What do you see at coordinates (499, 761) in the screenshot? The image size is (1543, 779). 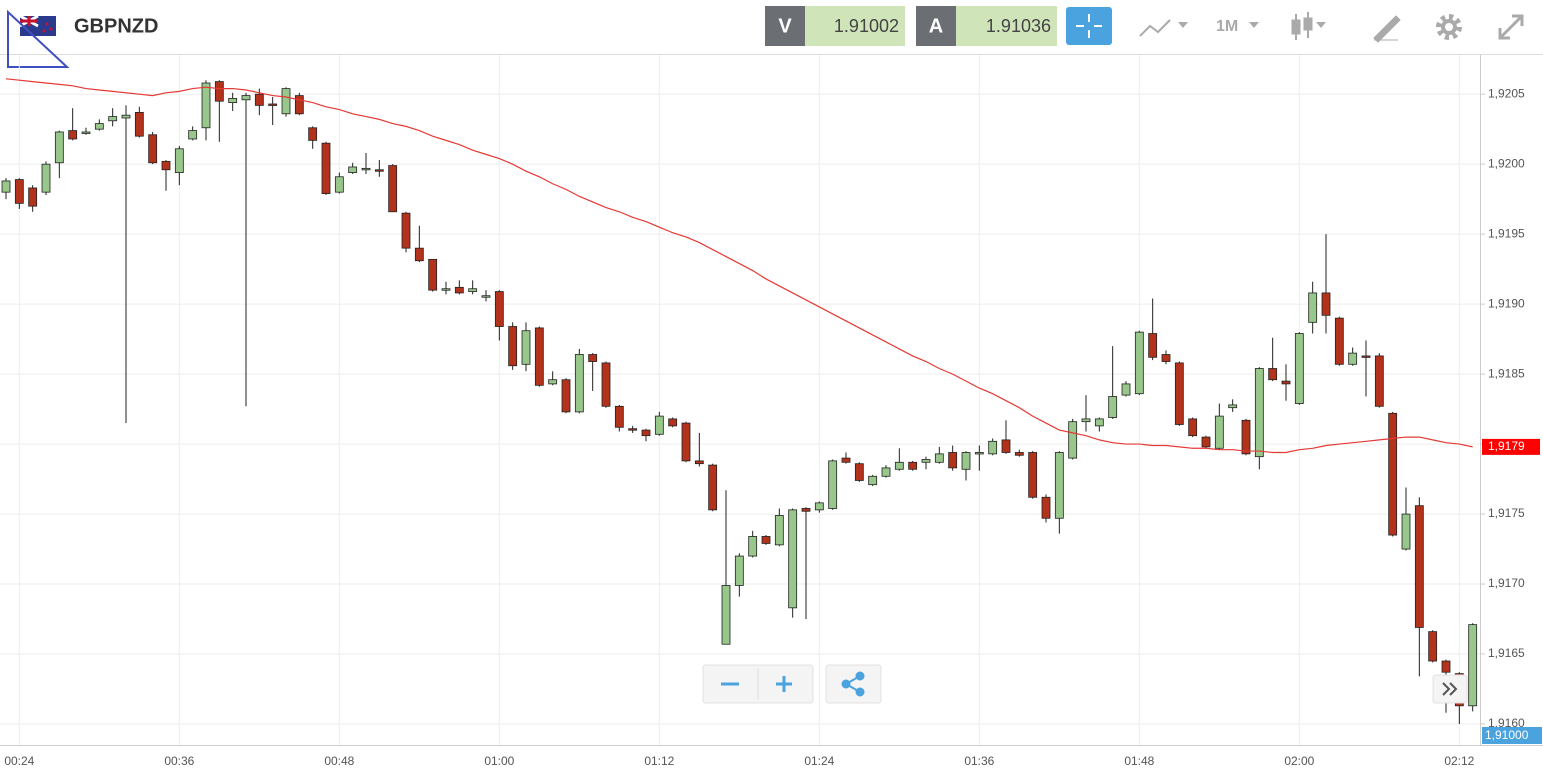 I see `x-tick-label: 01:00` at bounding box center [499, 761].